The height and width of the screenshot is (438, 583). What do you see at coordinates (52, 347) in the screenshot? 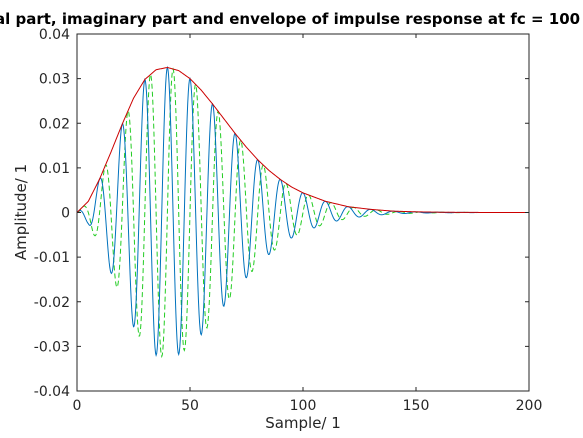
I see `y-tick-label: -0.03` at bounding box center [52, 347].